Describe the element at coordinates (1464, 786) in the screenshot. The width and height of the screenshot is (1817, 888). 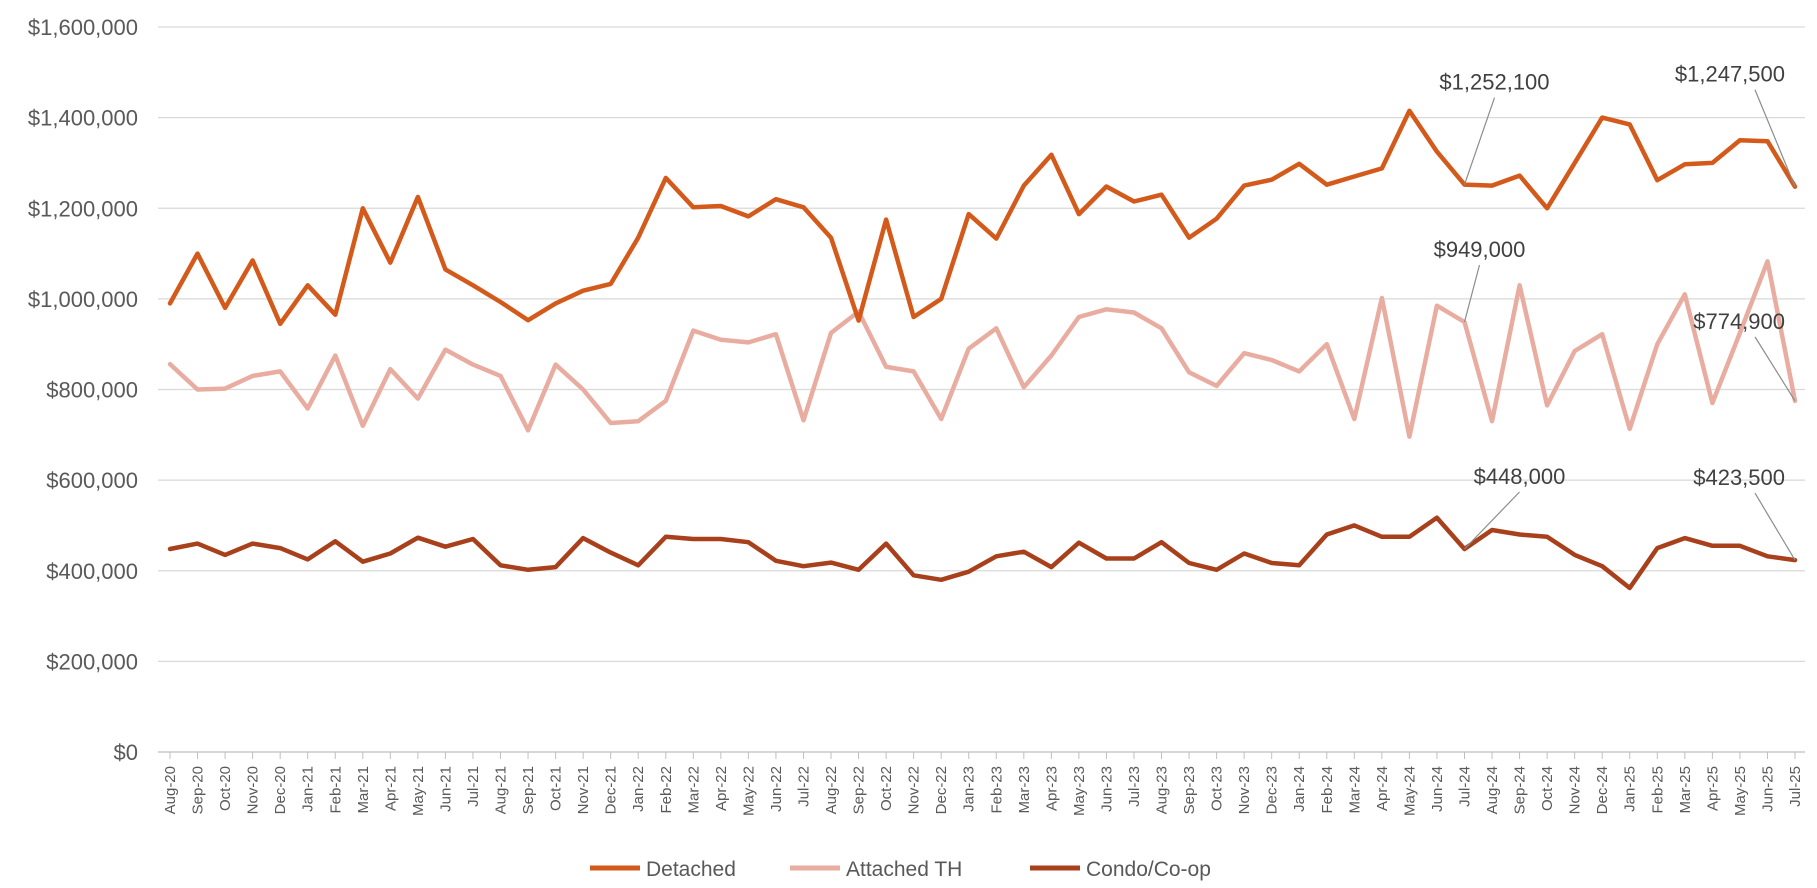
I see `x-tick-label: Jul-24` at that location.